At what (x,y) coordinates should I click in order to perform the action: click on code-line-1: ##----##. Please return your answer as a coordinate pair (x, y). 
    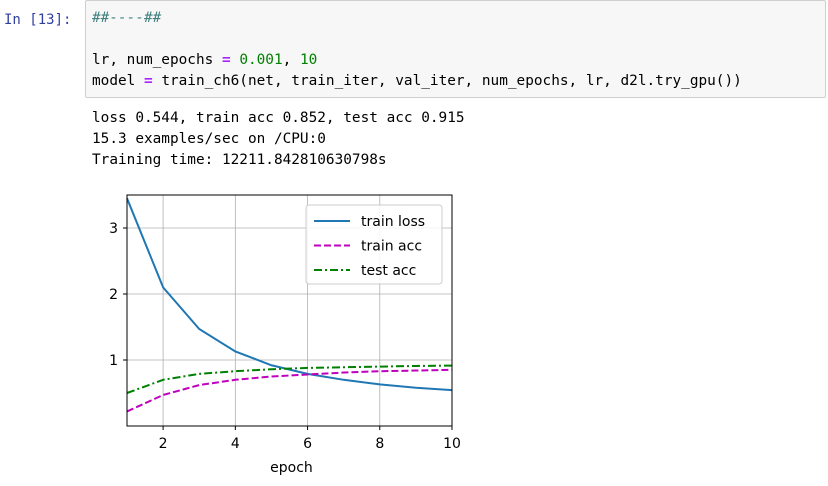
    Looking at the image, I should click on (126, 18).